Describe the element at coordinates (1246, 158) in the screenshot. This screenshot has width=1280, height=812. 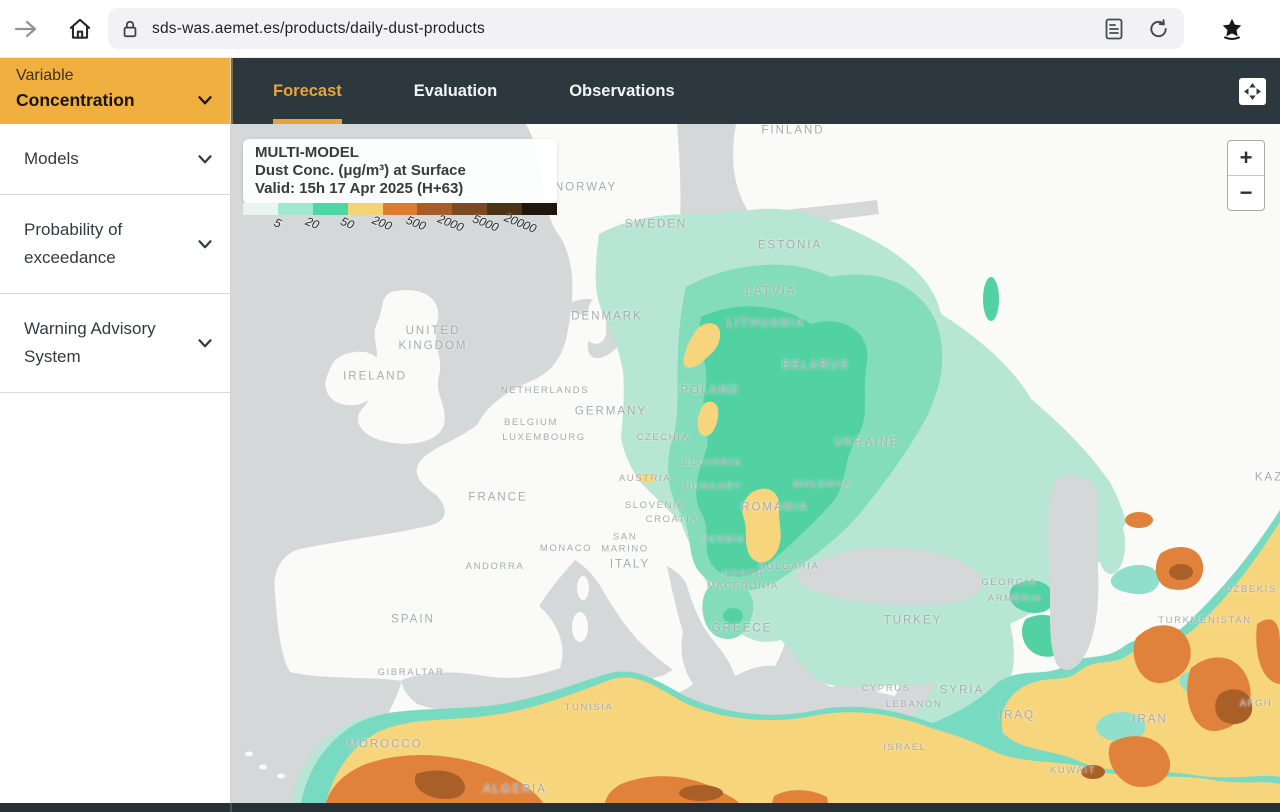
I see `zoom-in-button: +` at that location.